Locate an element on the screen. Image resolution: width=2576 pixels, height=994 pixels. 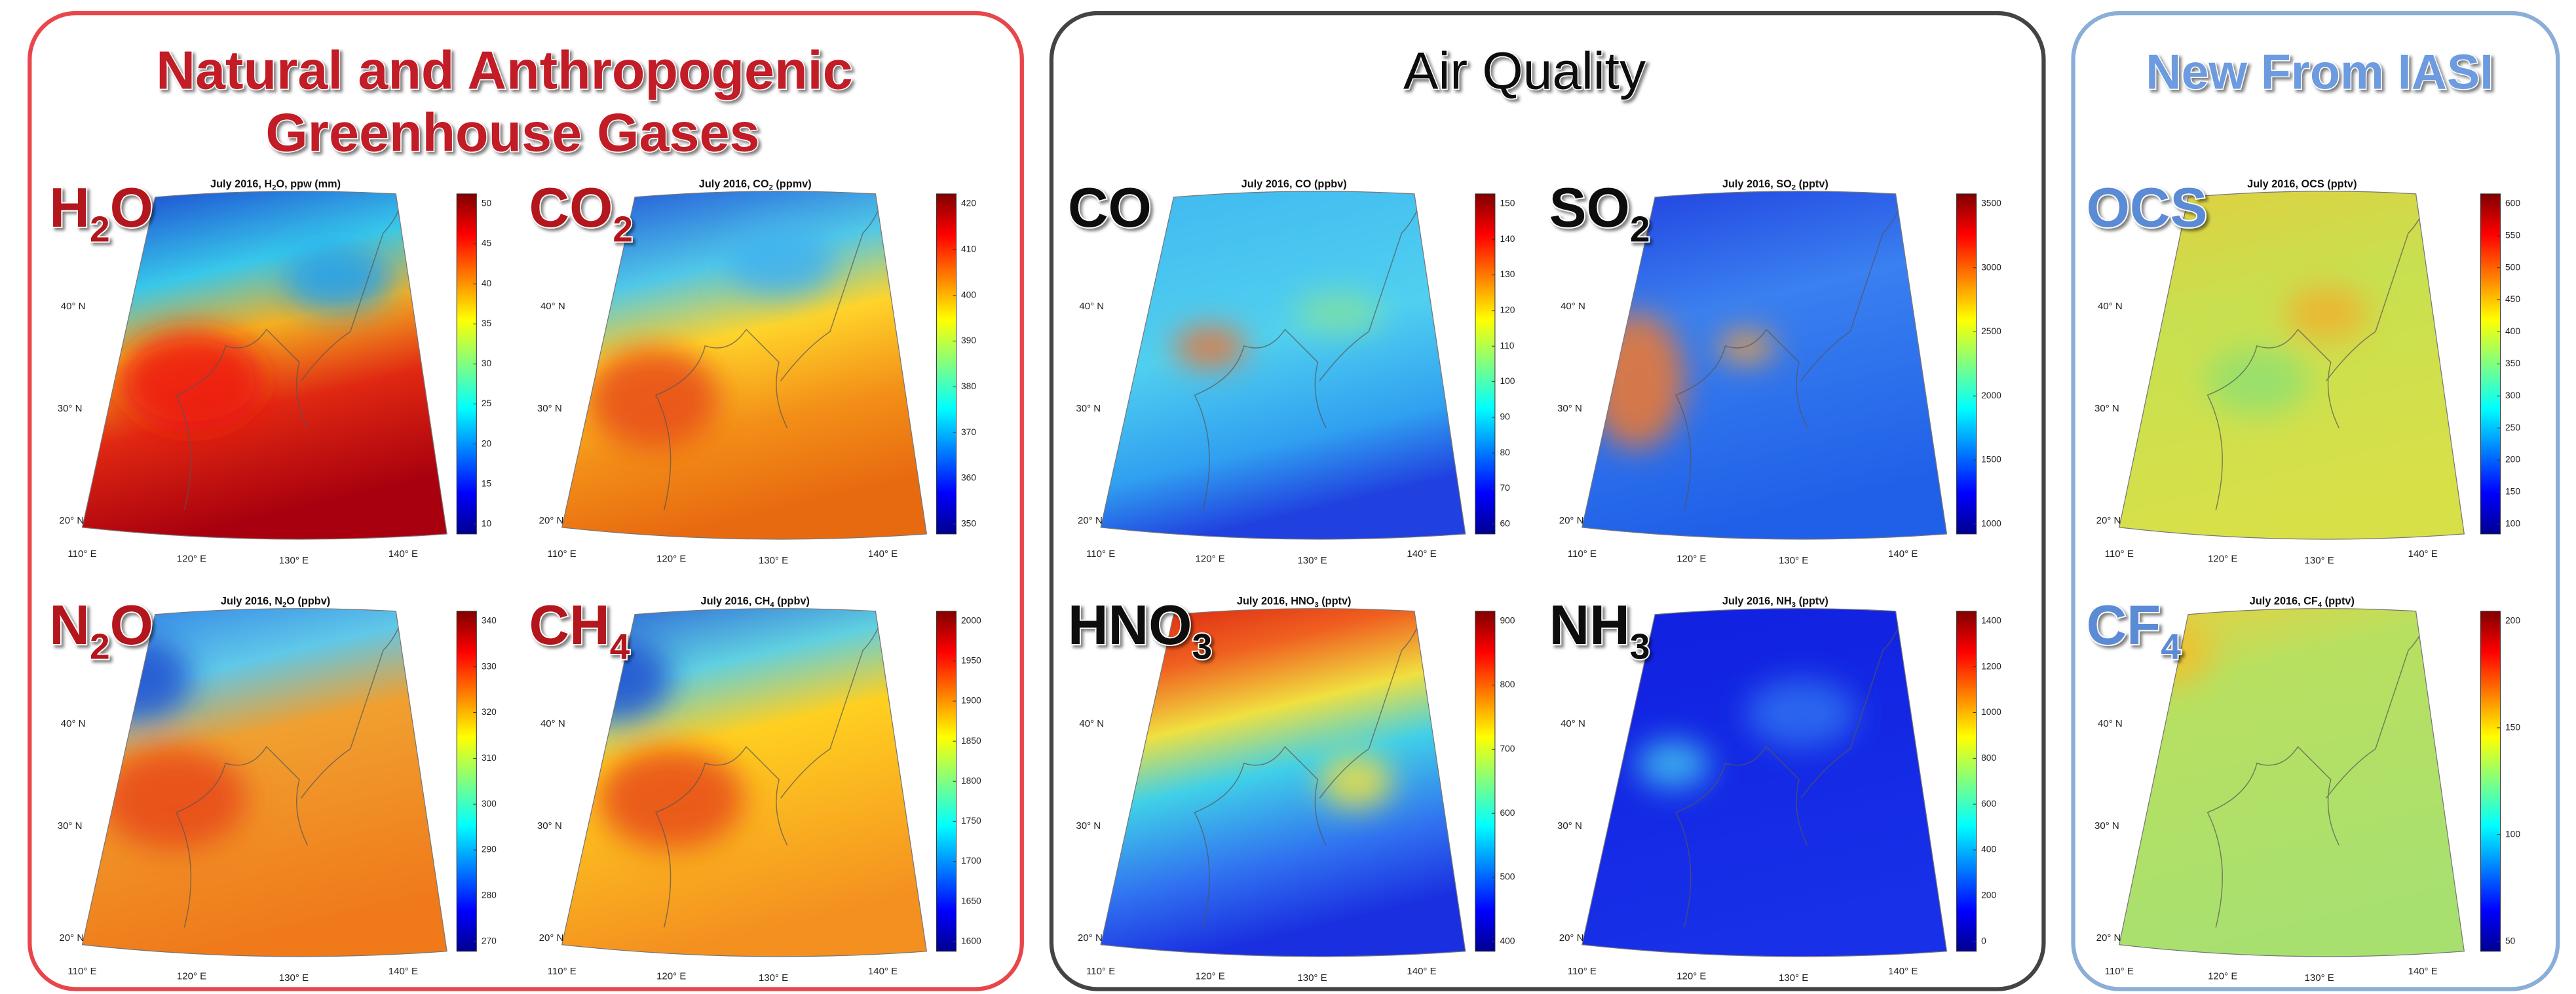
colorbar-tick-label: 1500 is located at coordinates (1991, 460).